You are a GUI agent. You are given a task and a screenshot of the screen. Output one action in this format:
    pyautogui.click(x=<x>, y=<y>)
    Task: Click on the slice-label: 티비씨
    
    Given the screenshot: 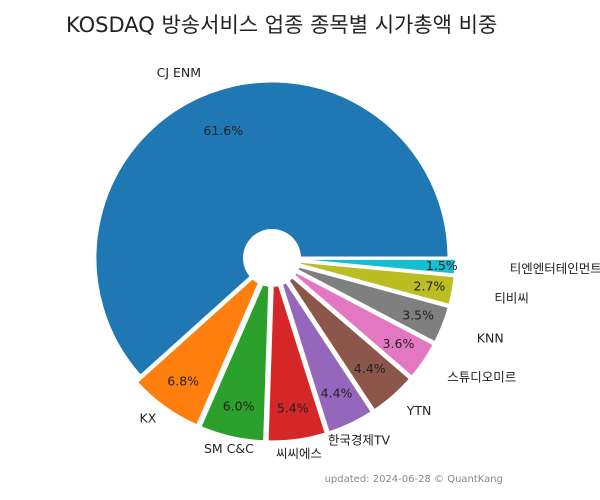 What is the action you would take?
    pyautogui.click(x=511, y=297)
    